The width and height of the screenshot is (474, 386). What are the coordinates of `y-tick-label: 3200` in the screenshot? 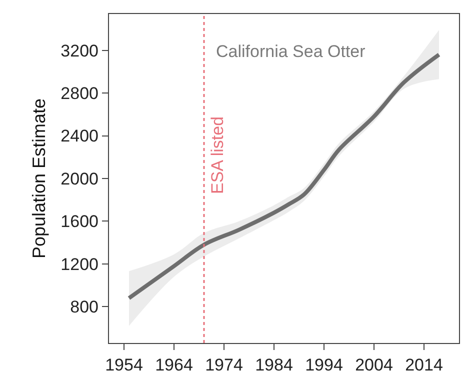 It's located at (79, 50).